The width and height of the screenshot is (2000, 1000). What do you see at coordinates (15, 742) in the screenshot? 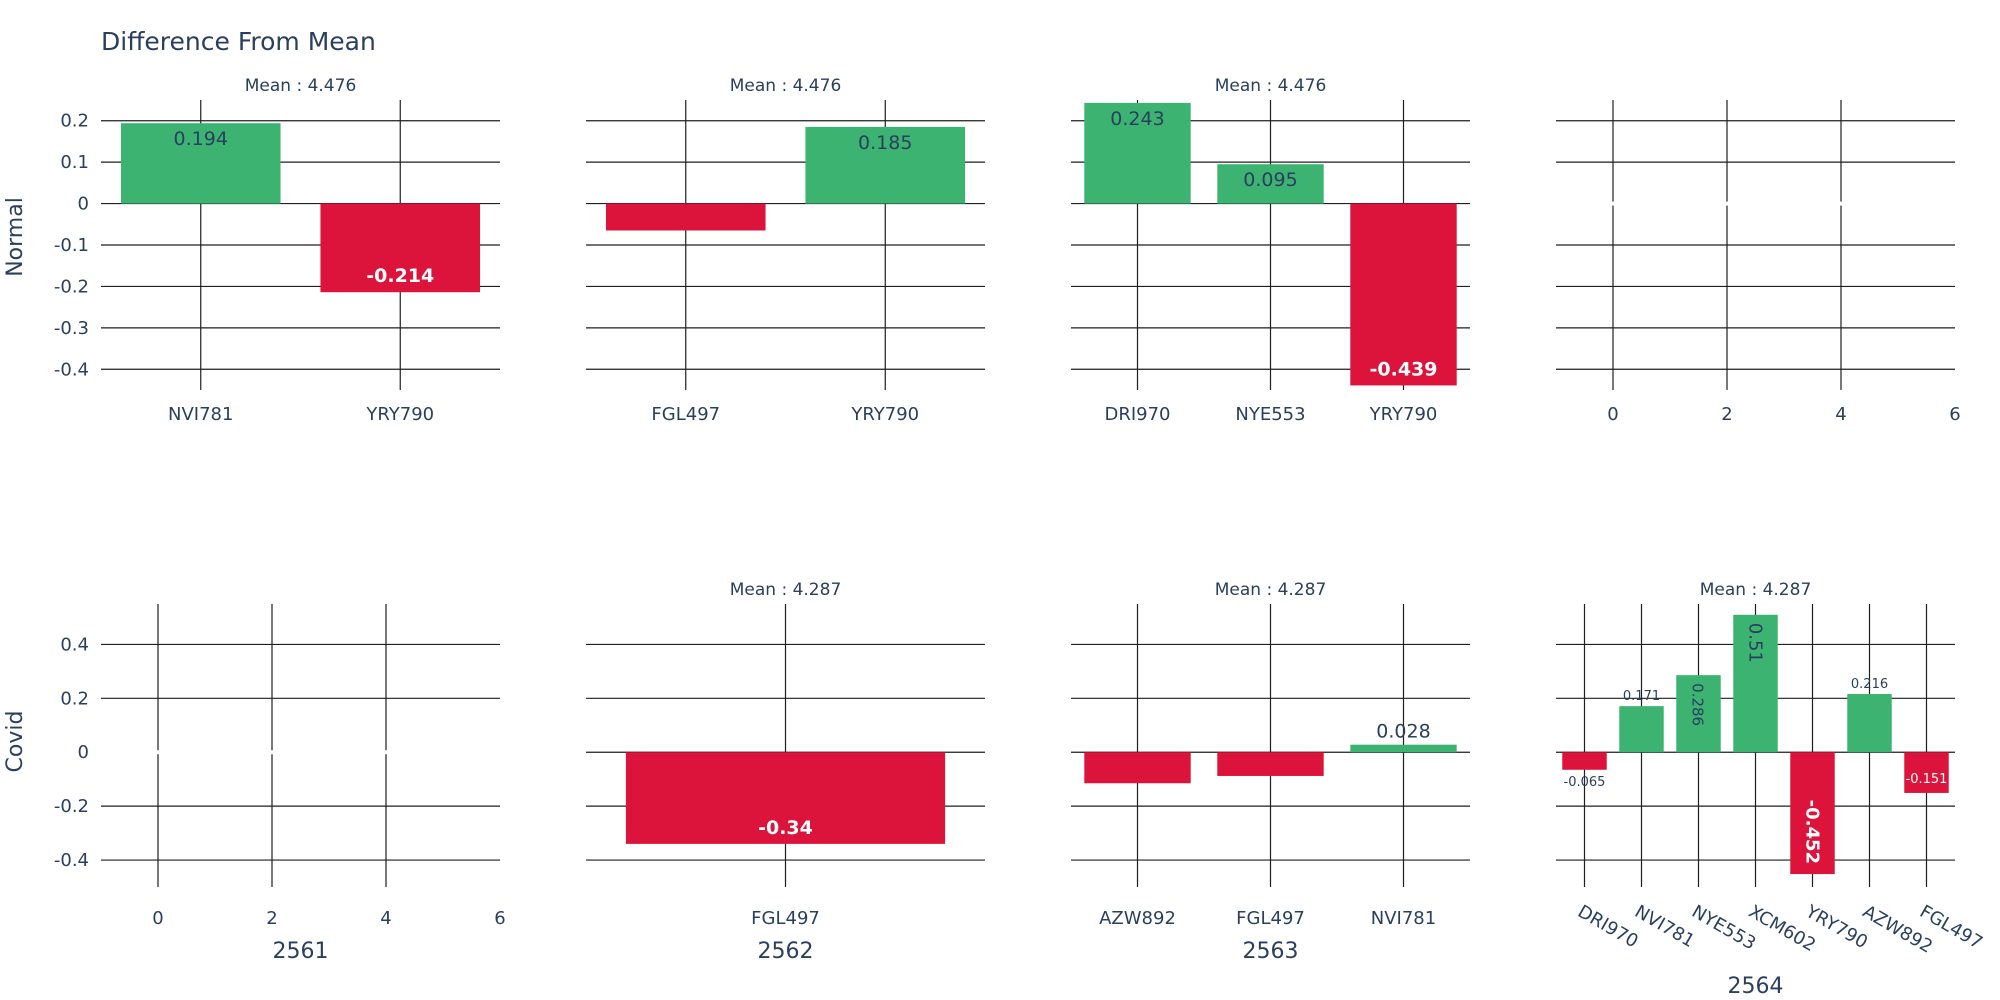
I see `row-title-covid: Covid` at bounding box center [15, 742].